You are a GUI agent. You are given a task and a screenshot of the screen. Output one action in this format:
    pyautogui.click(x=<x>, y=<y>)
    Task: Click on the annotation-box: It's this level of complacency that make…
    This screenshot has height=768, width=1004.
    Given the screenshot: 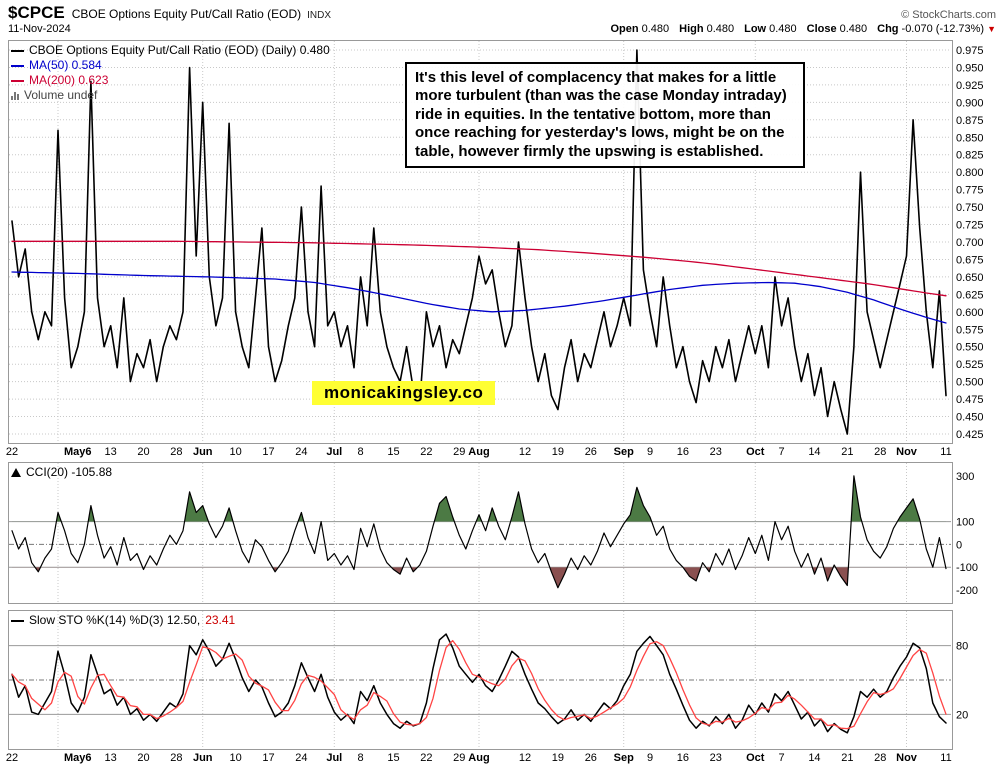 What is the action you would take?
    pyautogui.click(x=605, y=115)
    